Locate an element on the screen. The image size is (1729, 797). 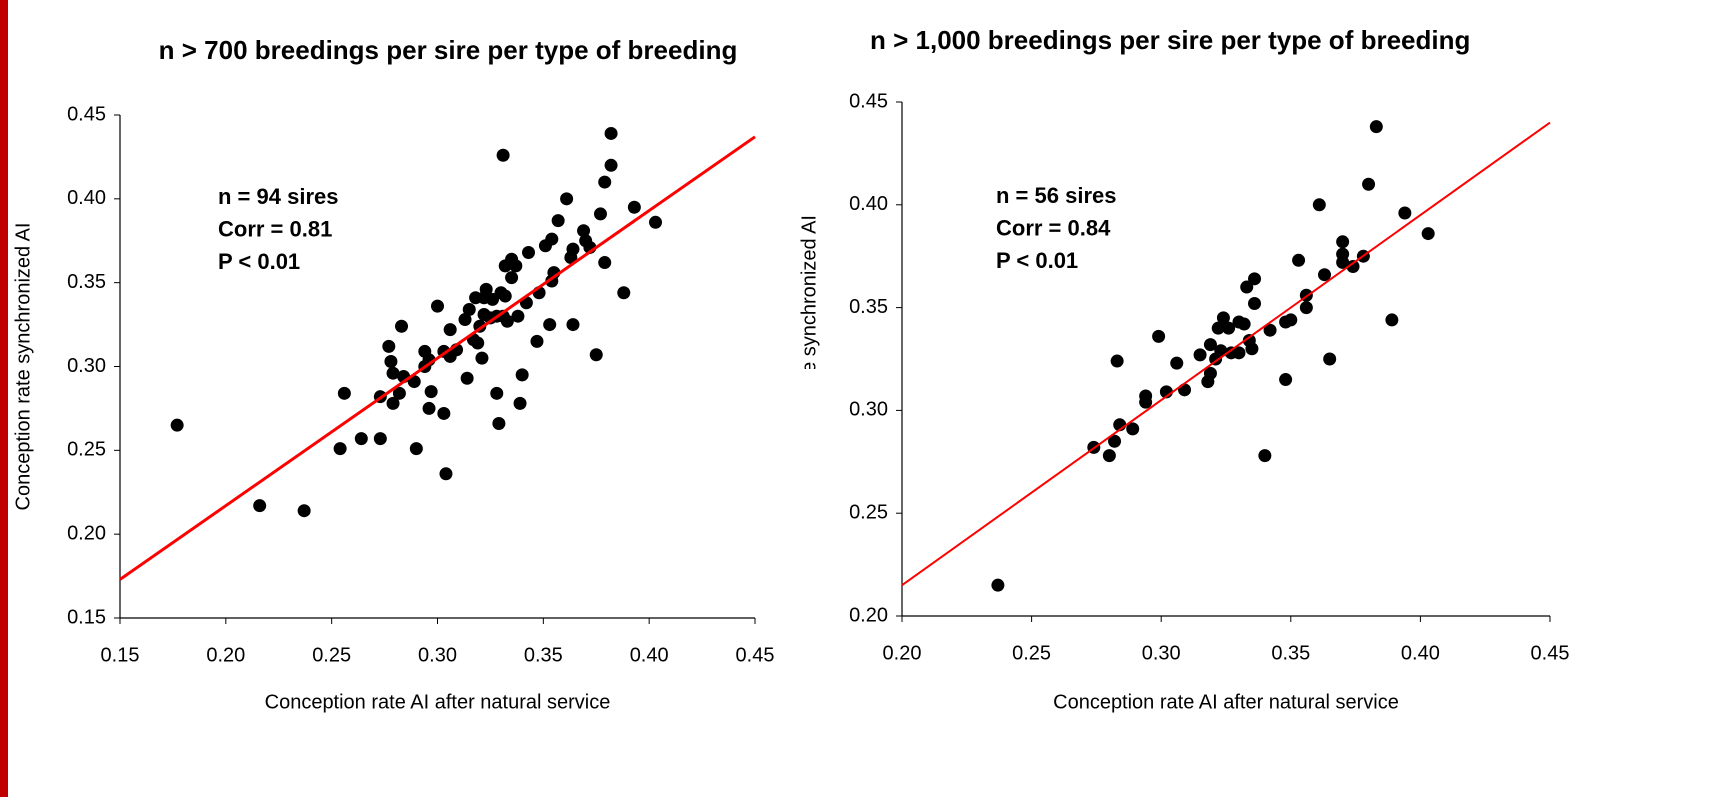
annotation: n = 94 sires is located at coordinates (278, 196).